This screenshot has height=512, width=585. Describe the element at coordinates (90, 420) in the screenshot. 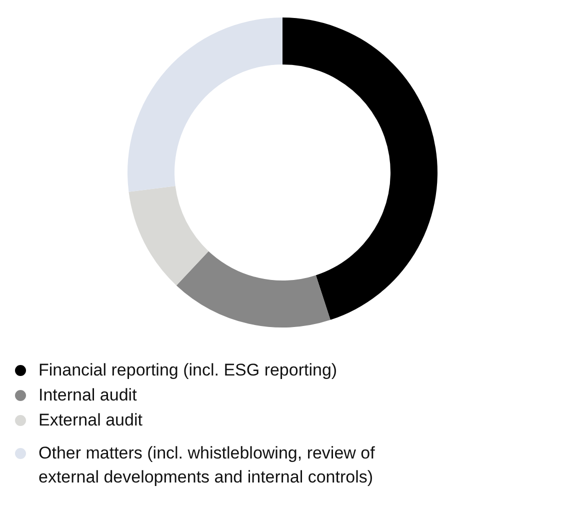

I see `legend-label: External audit` at that location.